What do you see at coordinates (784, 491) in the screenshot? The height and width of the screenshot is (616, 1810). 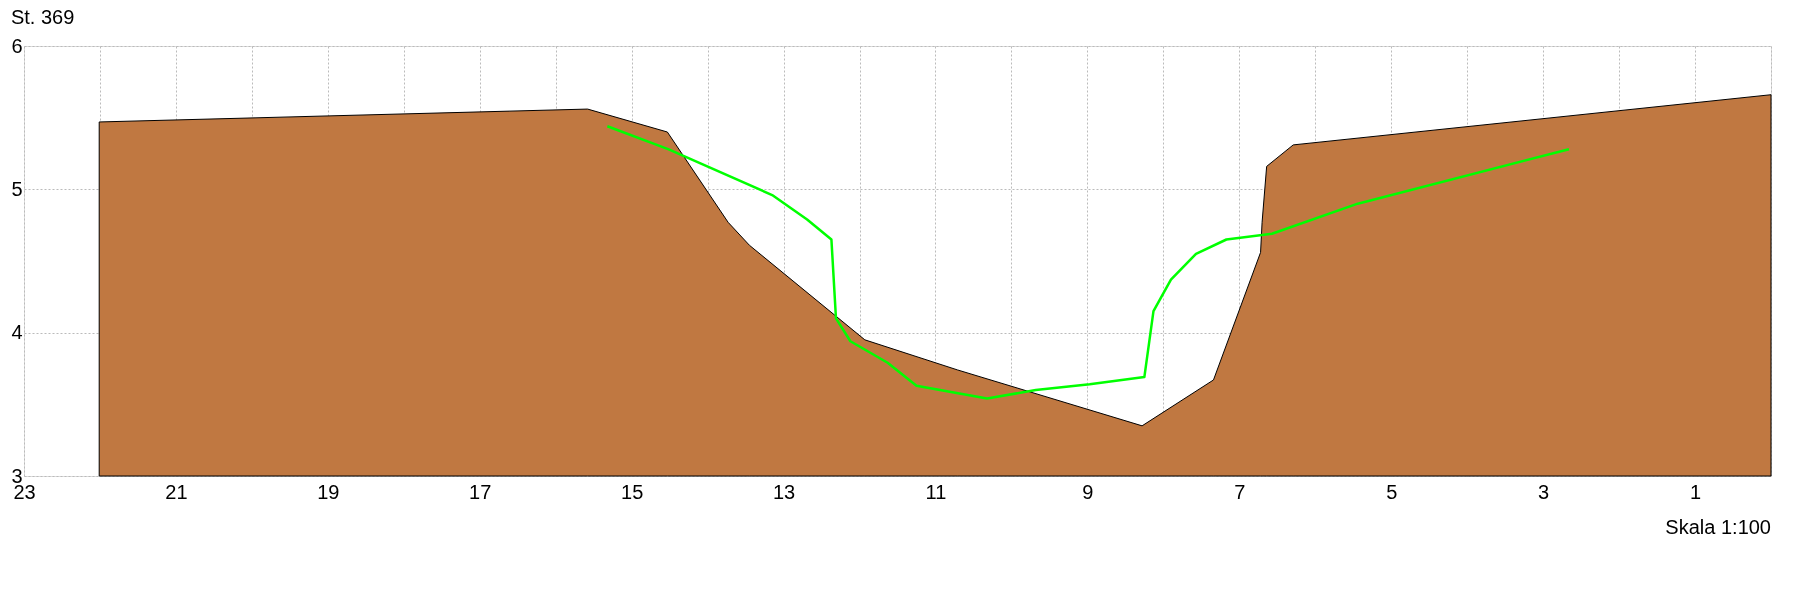 I see `x-tick-label: 13` at bounding box center [784, 491].